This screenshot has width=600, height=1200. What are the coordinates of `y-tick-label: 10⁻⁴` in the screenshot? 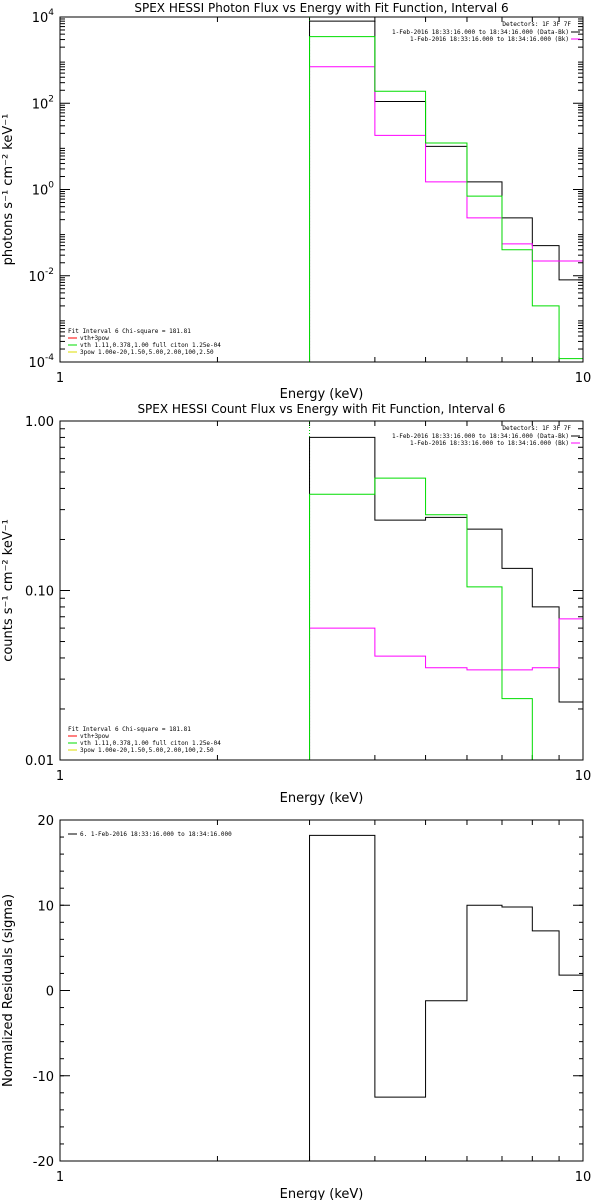 It's located at (41, 362).